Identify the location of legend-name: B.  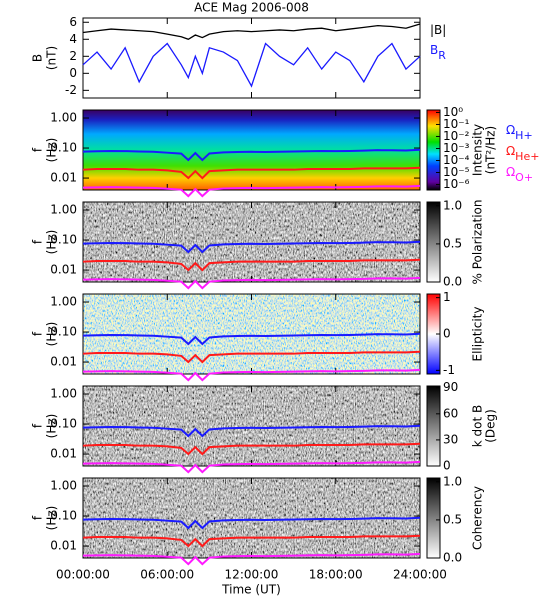
(434, 50).